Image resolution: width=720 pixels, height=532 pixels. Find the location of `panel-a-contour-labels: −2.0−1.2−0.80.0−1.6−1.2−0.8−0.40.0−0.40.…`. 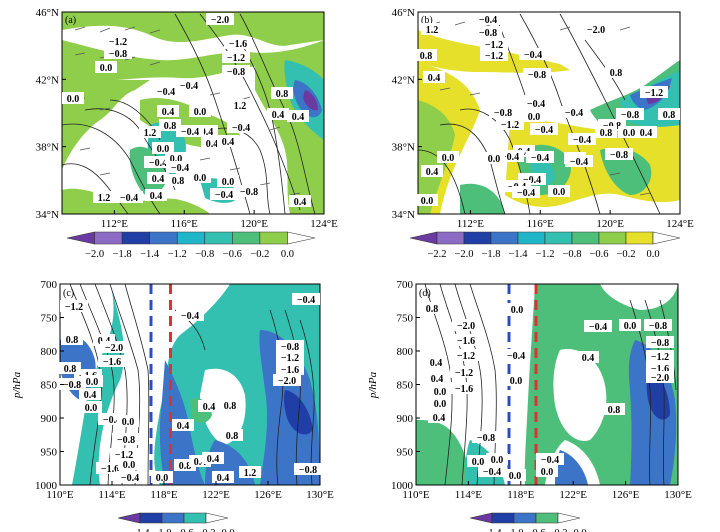

panel-a-contour-labels: −2.0−1.2−0.80.0−1.6−1.2−0.8−0.40.0−0.40.… is located at coordinates (186, 110).